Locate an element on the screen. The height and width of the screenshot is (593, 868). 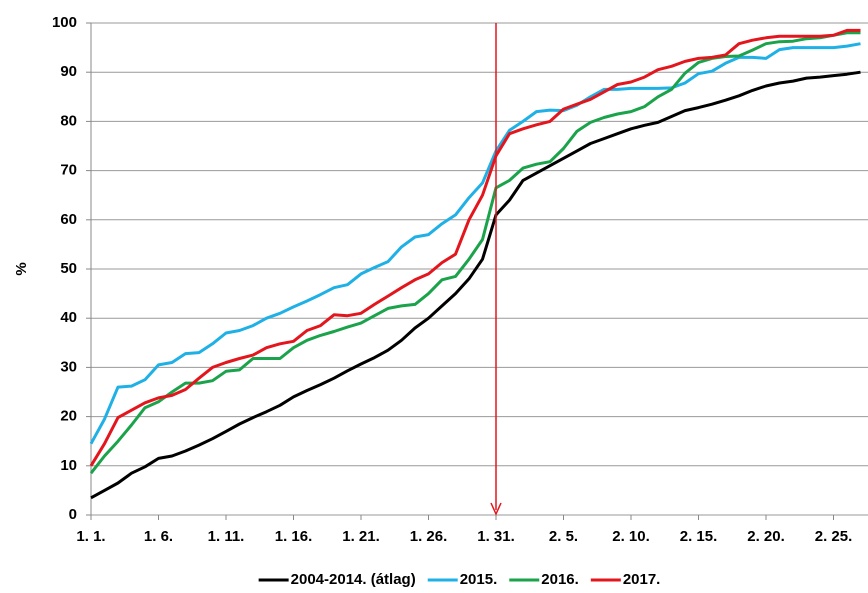
y-tick-label: 80 is located at coordinates (68, 120).